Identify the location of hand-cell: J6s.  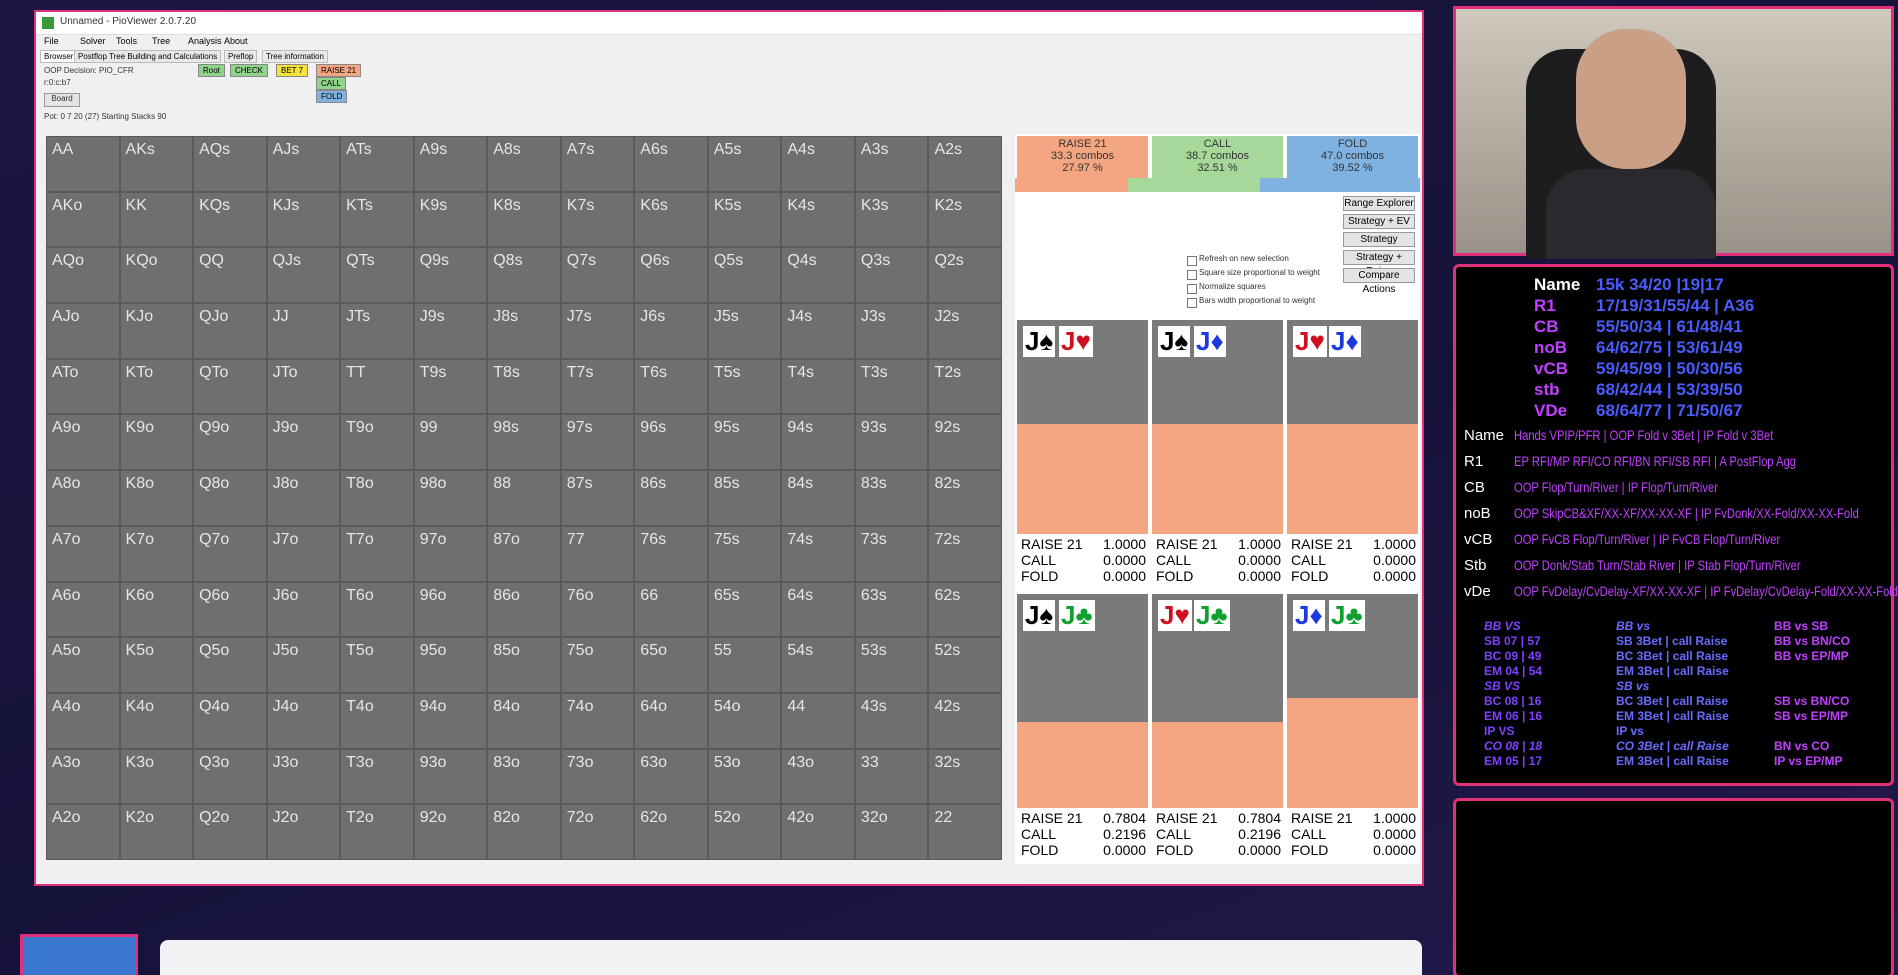
(671, 331).